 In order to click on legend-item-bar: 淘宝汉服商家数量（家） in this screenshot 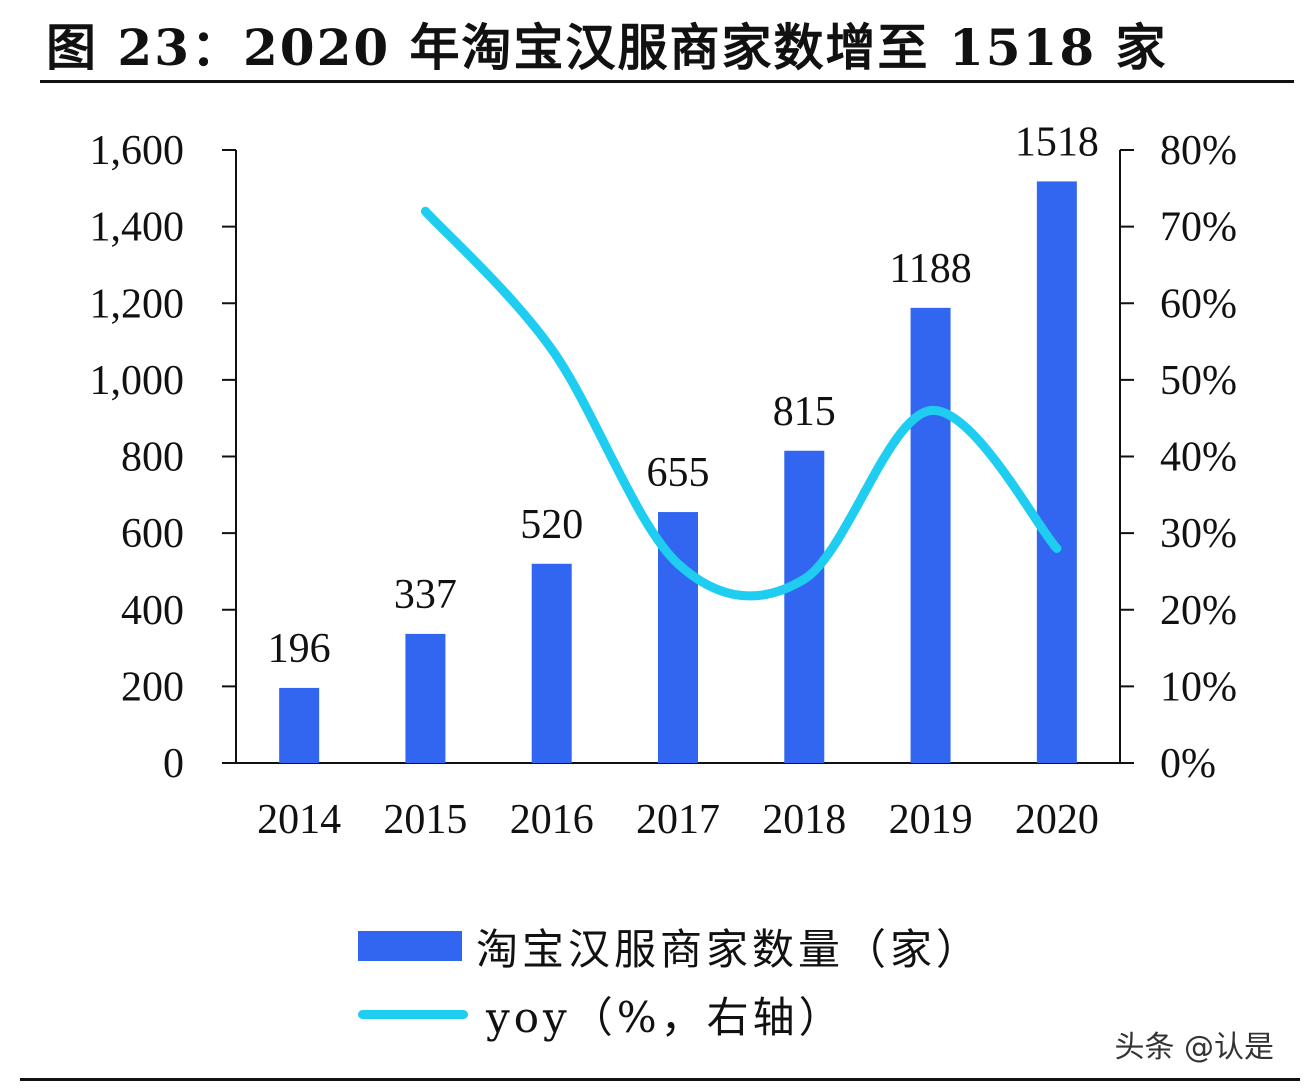, I will do `click(670, 946)`.